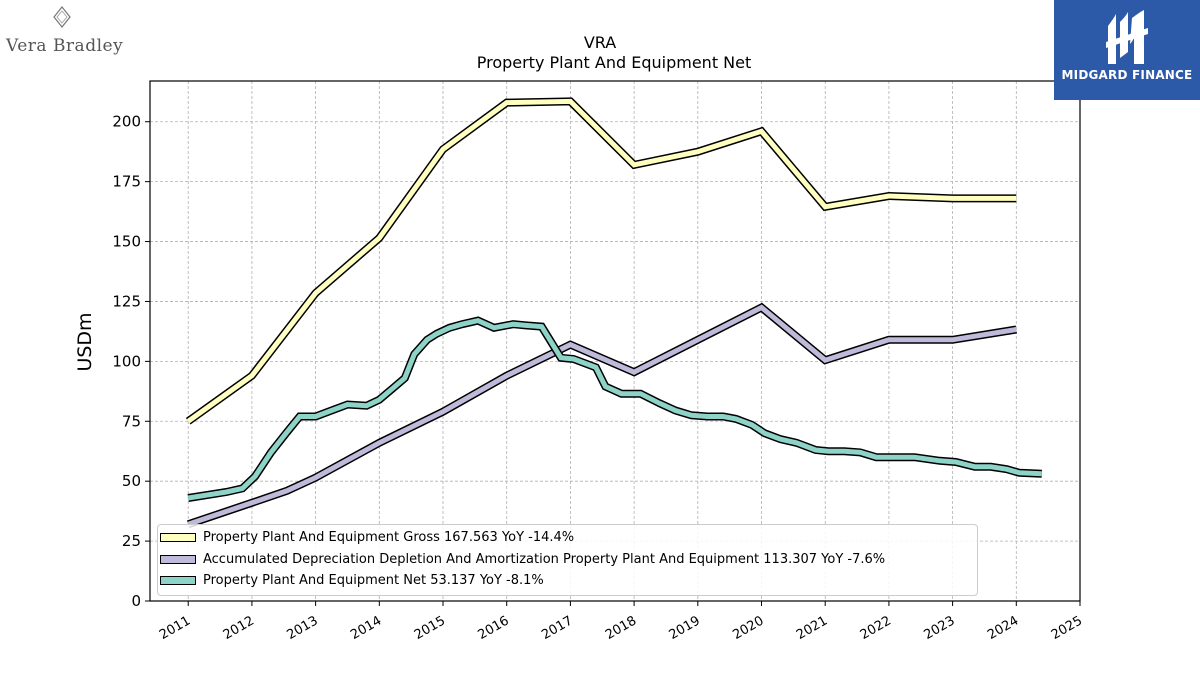 This screenshot has width=1200, height=675. I want to click on y-axis-label: USDm, so click(85, 341).